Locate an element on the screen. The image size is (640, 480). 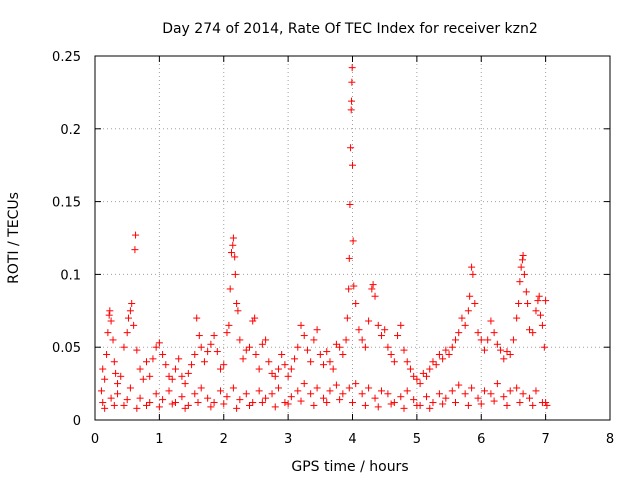
x-tick-labels: 0 1 2 3 4 5 6 7 8 is located at coordinates (352, 439).